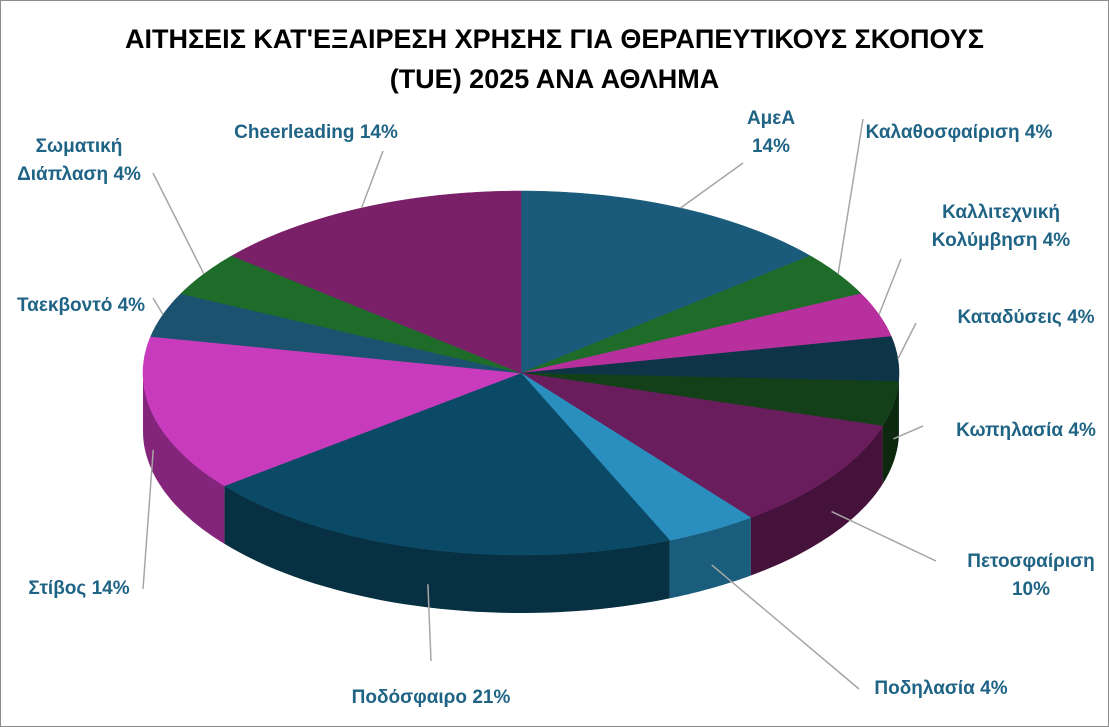 Image resolution: width=1109 pixels, height=727 pixels. I want to click on data-label: Ταεκβοντό 4%, so click(81, 306).